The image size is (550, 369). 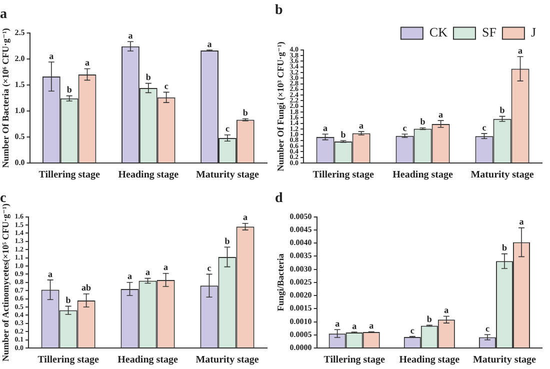 What do you see at coordinates (19, 58) in the screenshot?
I see `y-tick-label: 2.0` at bounding box center [19, 58].